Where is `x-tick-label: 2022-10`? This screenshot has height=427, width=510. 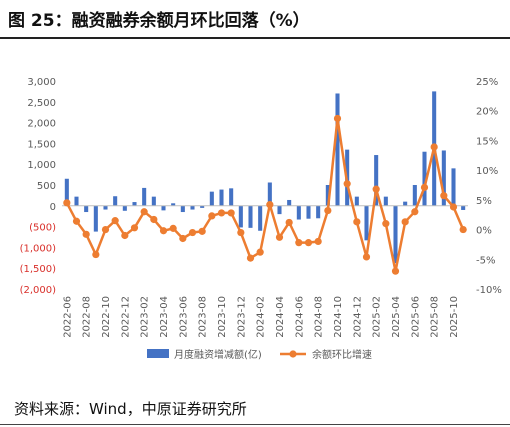 x-tick-label: 2022-10 is located at coordinates (106, 317).